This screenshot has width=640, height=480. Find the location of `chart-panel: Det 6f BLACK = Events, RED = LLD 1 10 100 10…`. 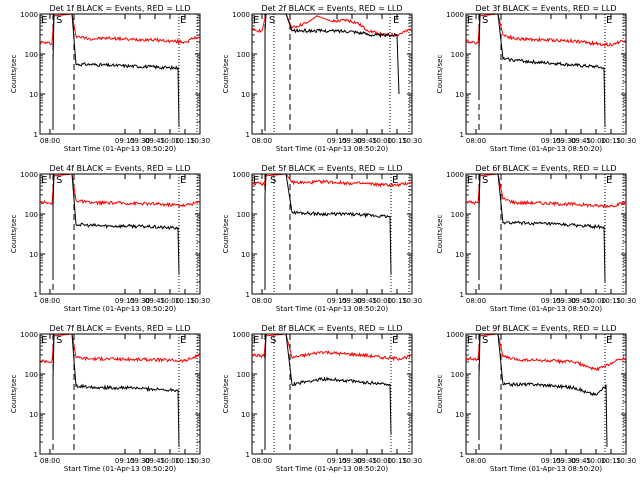

chart-panel: Det 6f BLACK = Events, RED = LLD 1 10 100 10… is located at coordinates (536, 238).